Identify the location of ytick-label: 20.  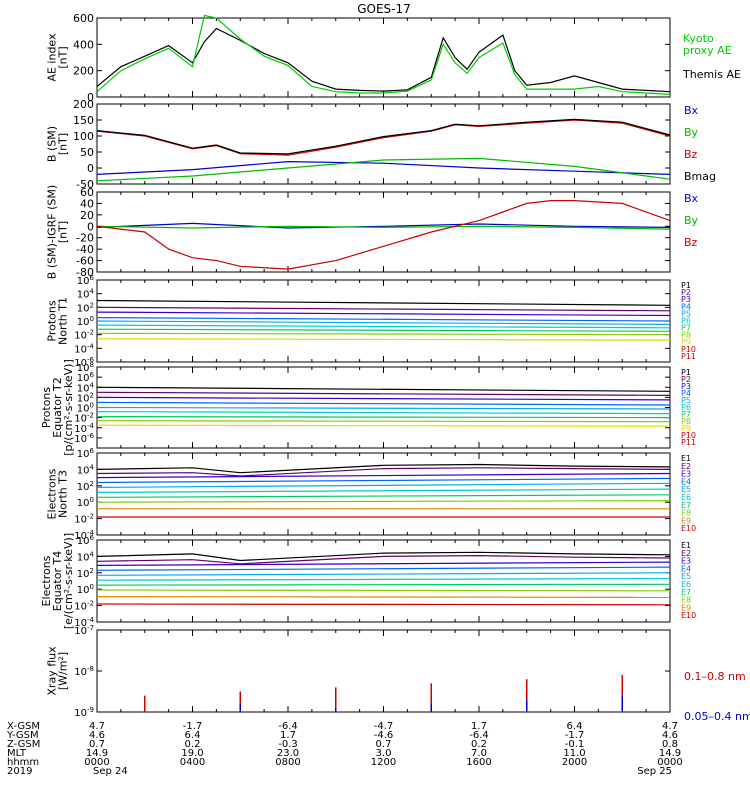
(87, 215).